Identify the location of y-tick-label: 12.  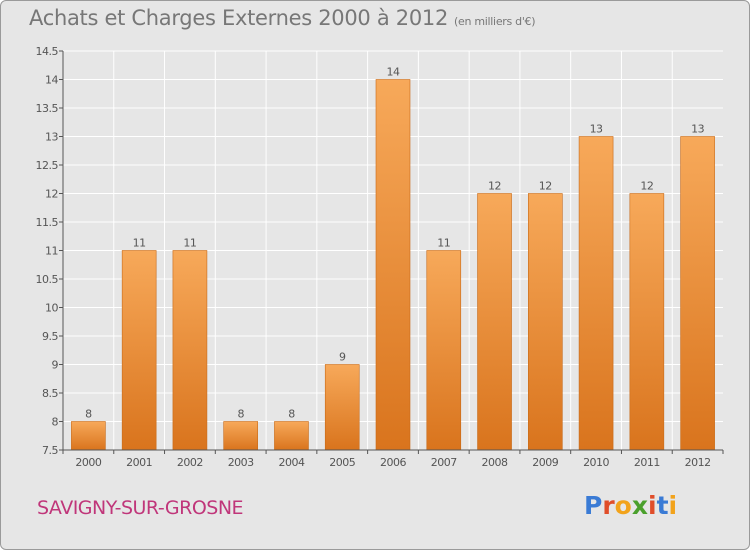
(51, 194).